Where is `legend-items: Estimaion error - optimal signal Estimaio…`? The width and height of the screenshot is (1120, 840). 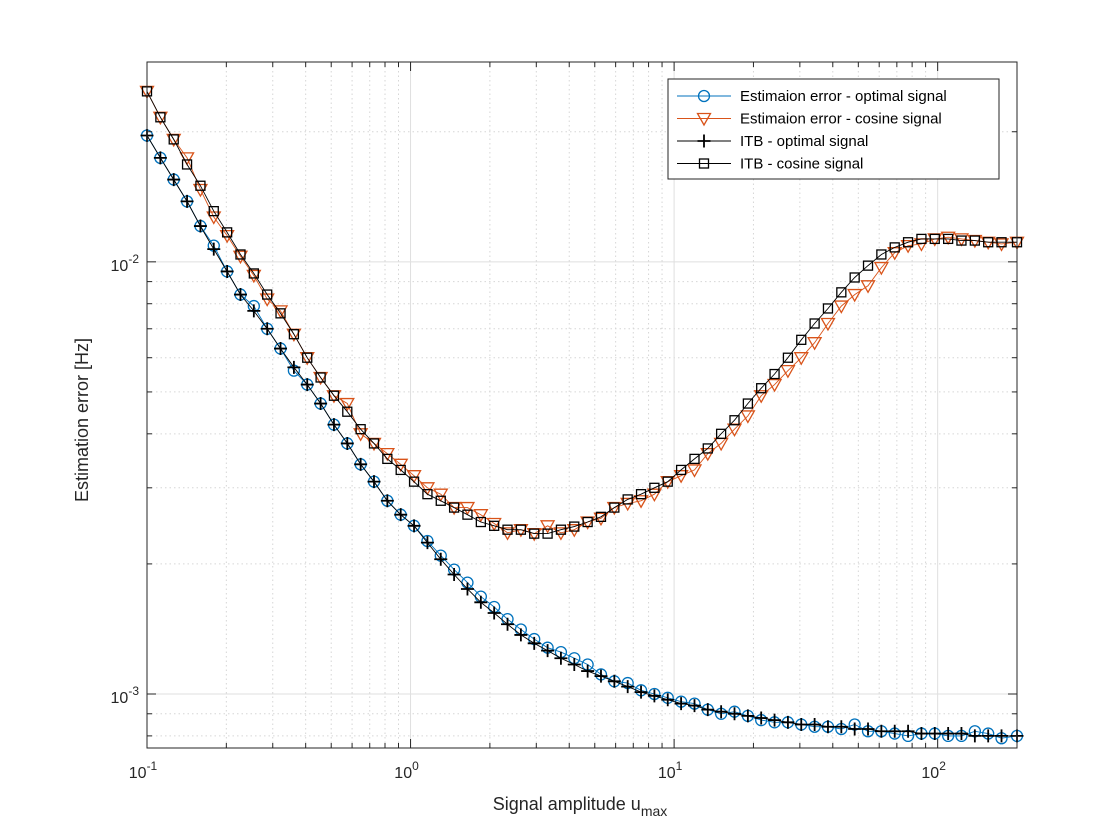 legend-items: Estimaion error - optimal signal Estimaio… is located at coordinates (812, 130).